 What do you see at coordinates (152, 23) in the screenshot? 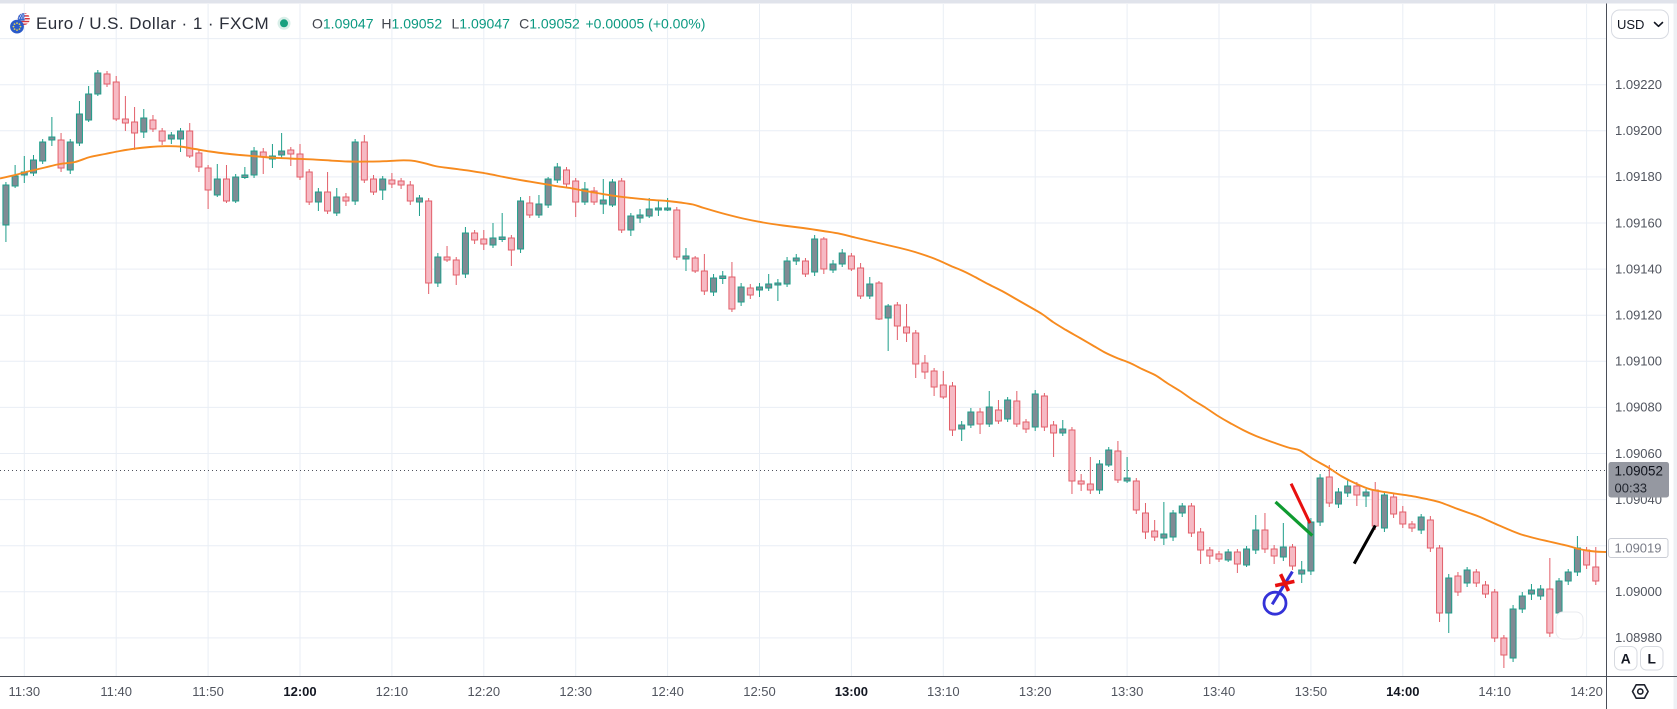
I see `svg-text: Euro / U.S. Dollar · 1 · FXCM` at bounding box center [152, 23].